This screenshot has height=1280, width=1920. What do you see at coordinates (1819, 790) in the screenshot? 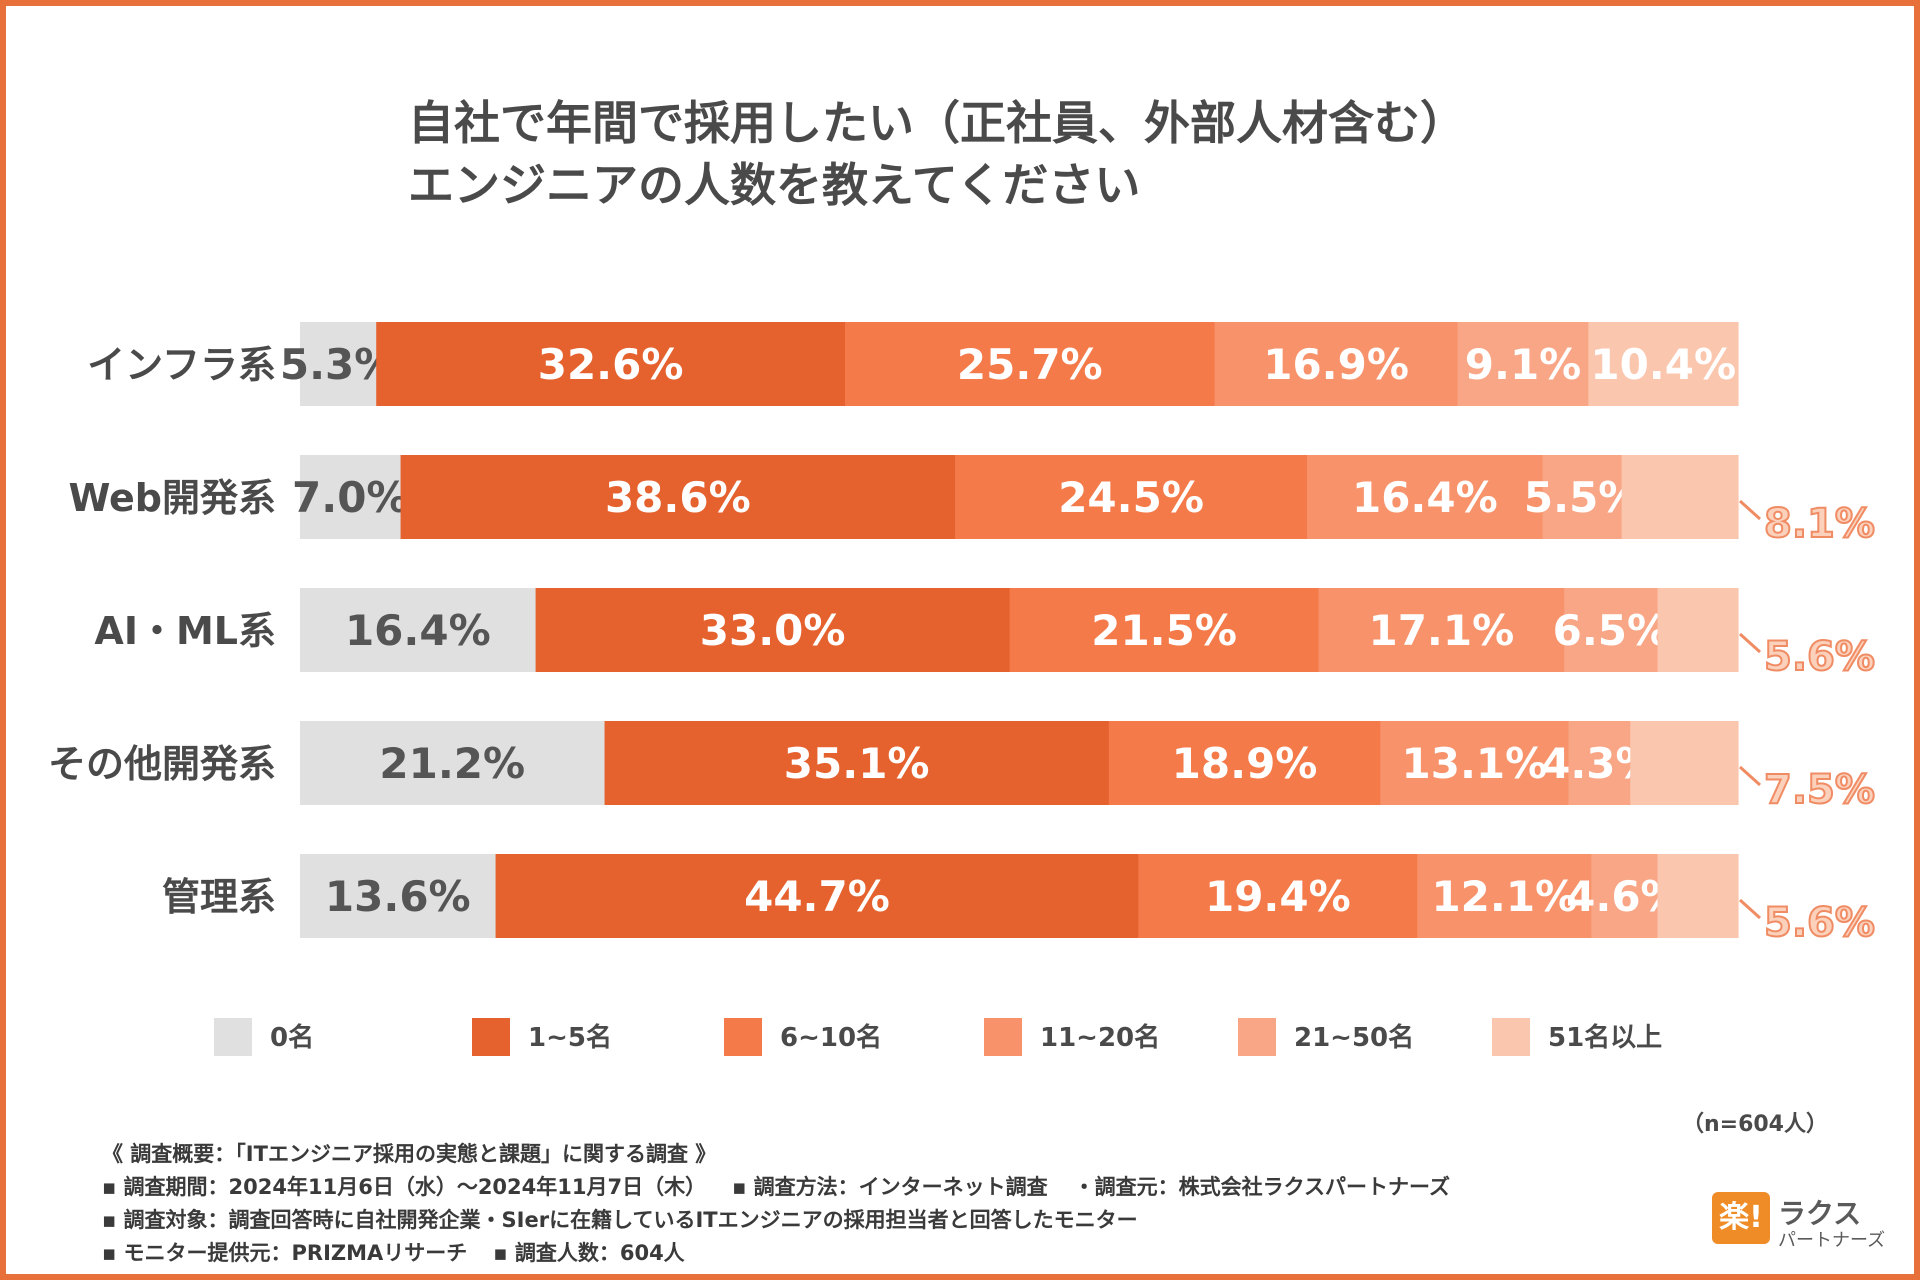
I see `data-label: 7.5%` at bounding box center [1819, 790].